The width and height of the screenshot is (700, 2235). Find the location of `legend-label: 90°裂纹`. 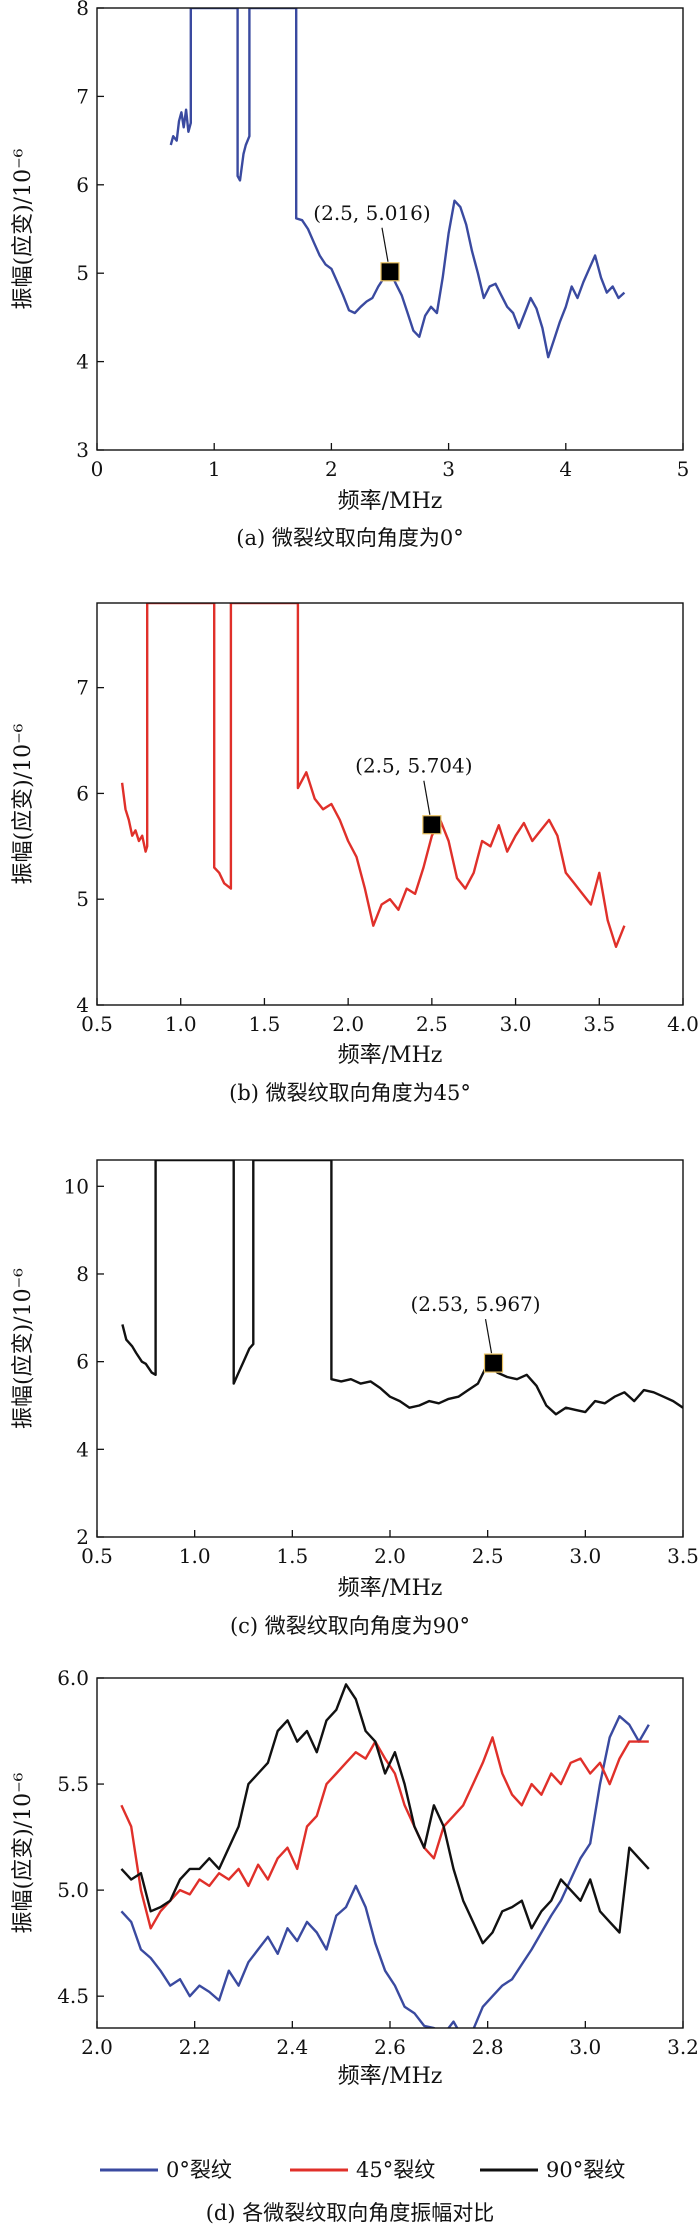

legend-label: 90°裂纹 is located at coordinates (585, 2170).